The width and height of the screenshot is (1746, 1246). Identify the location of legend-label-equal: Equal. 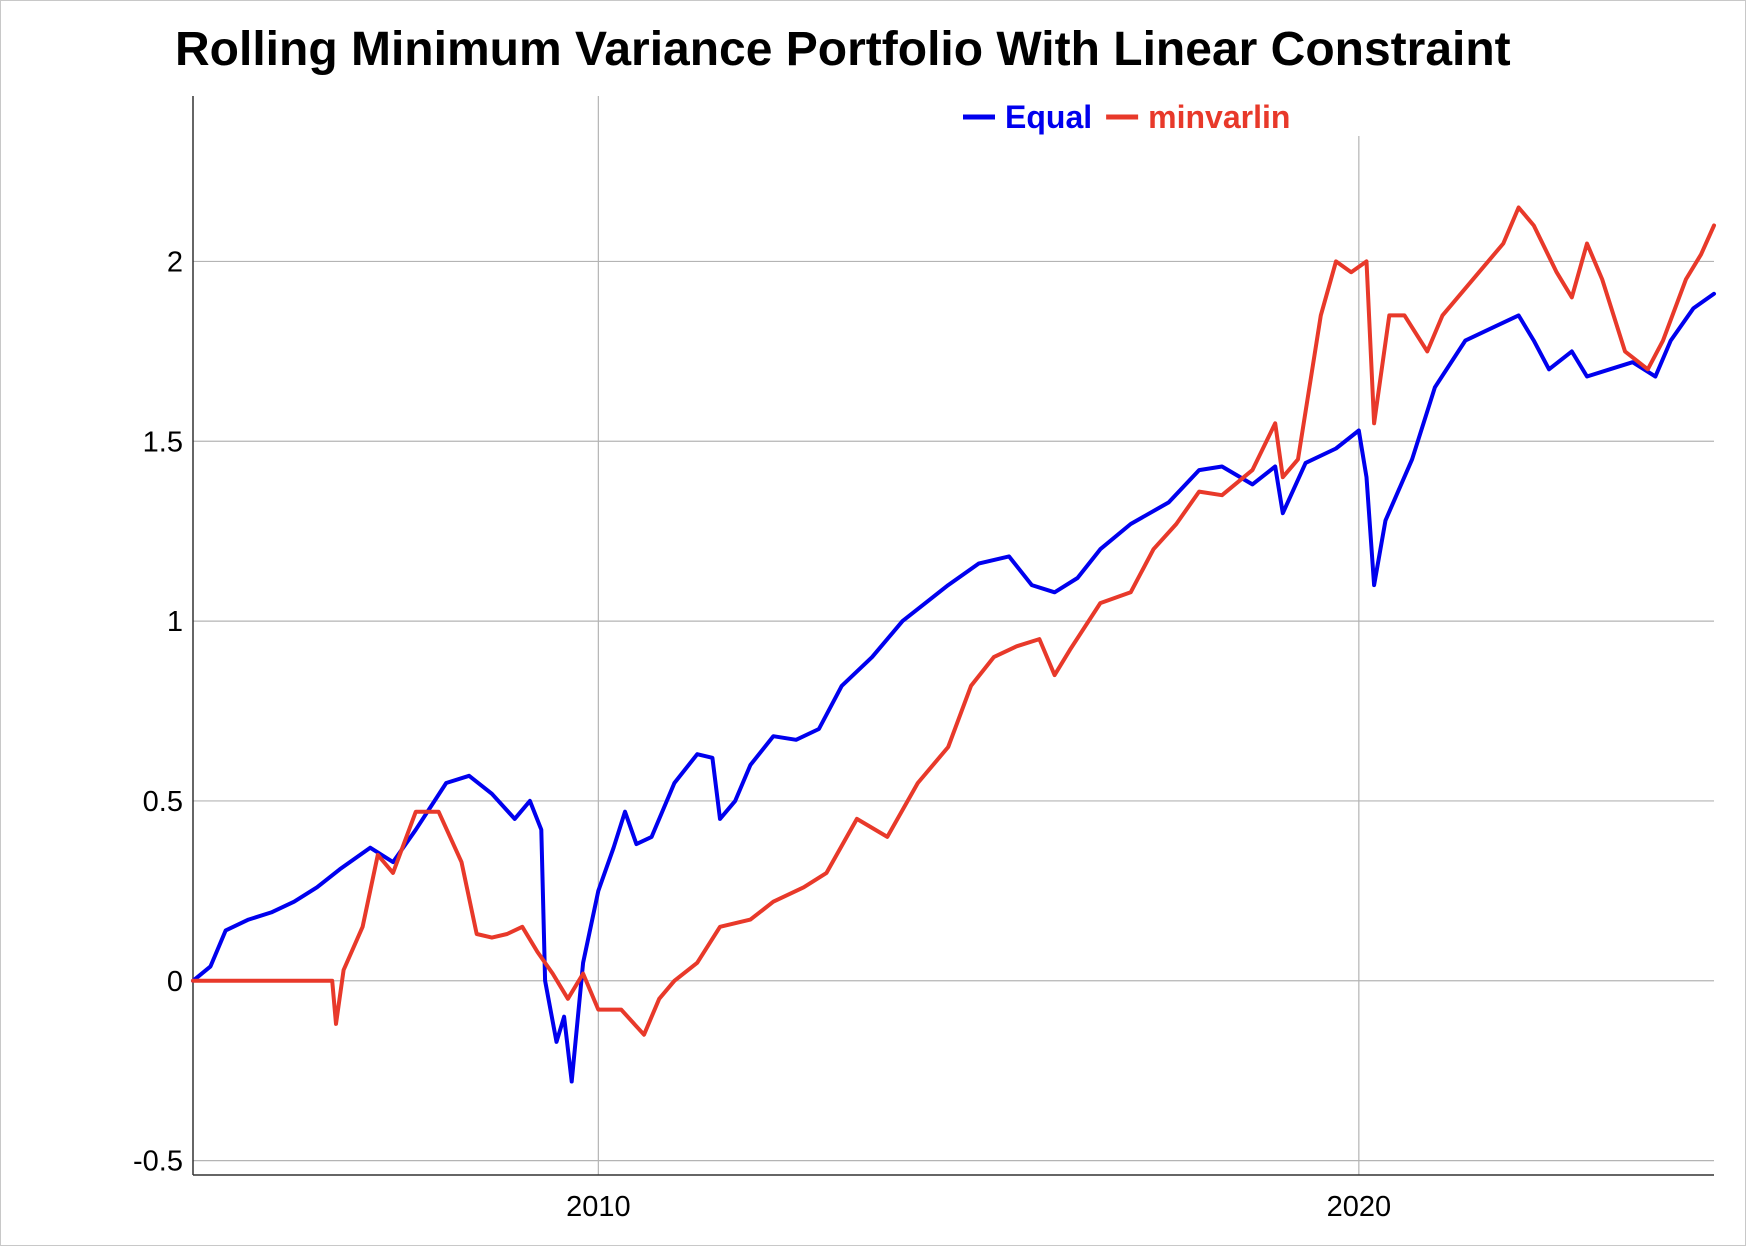
(1048, 117).